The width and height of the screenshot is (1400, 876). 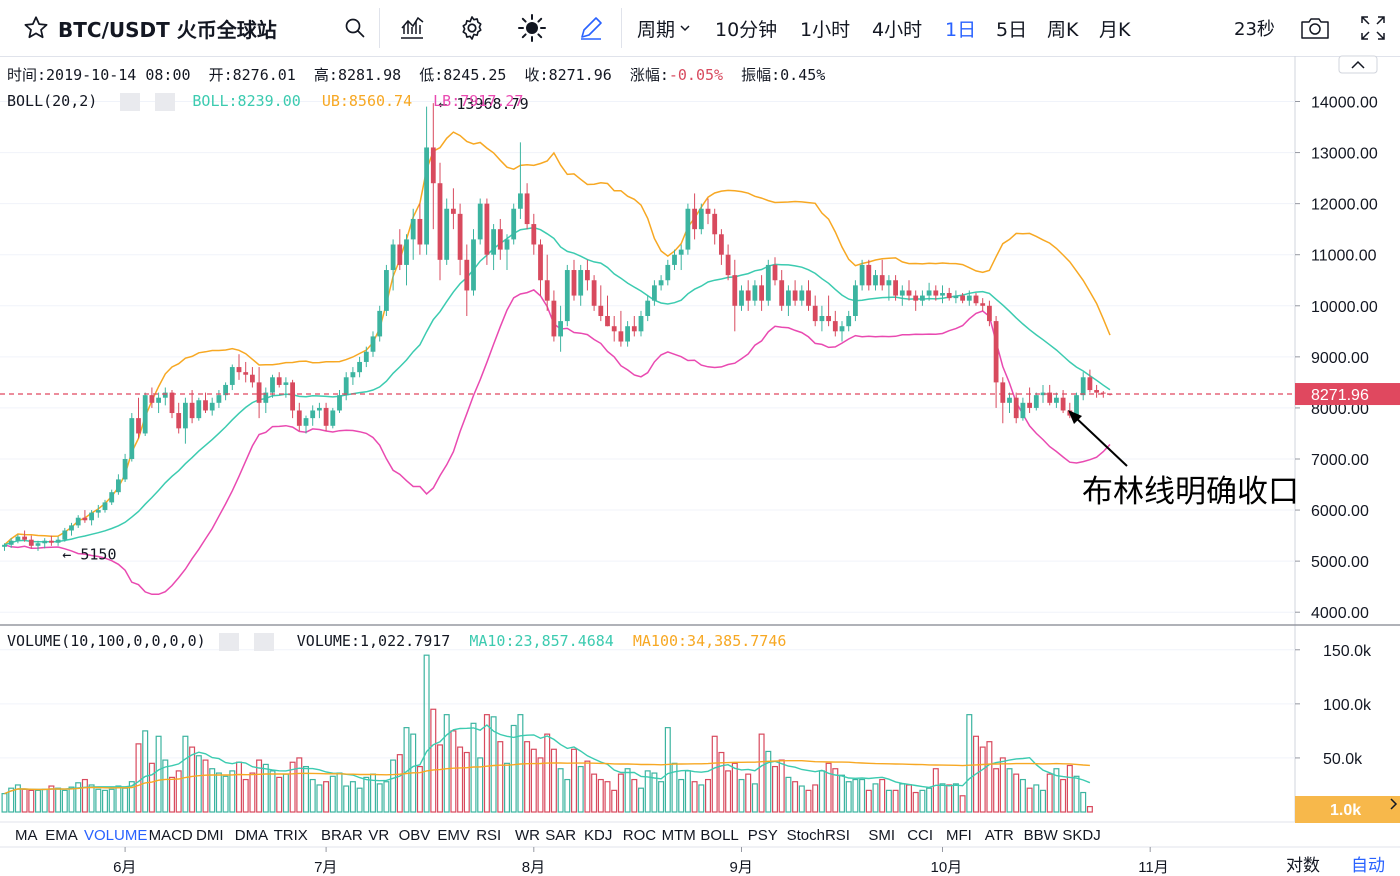 I want to click on indicator-button-ema: EMA, so click(x=61, y=835).